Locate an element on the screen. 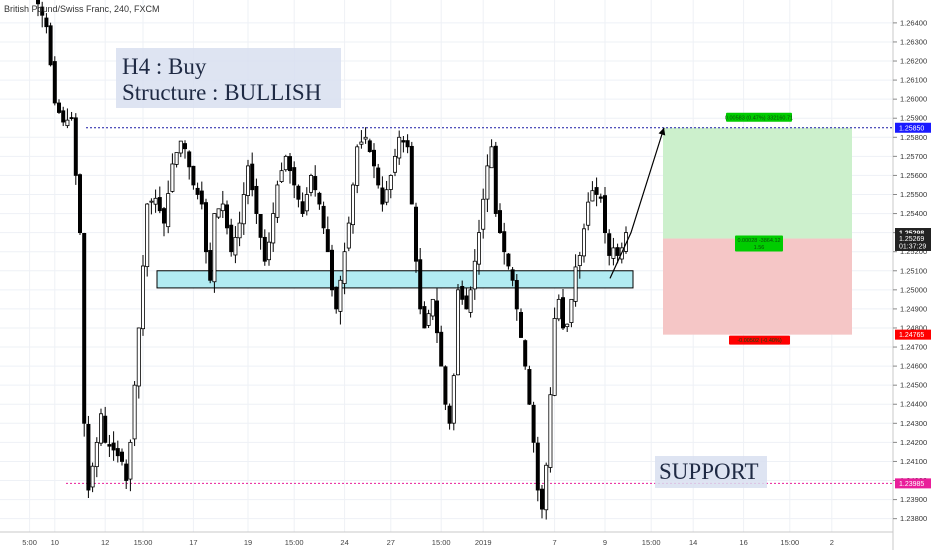  profit-zone is located at coordinates (757, 183).